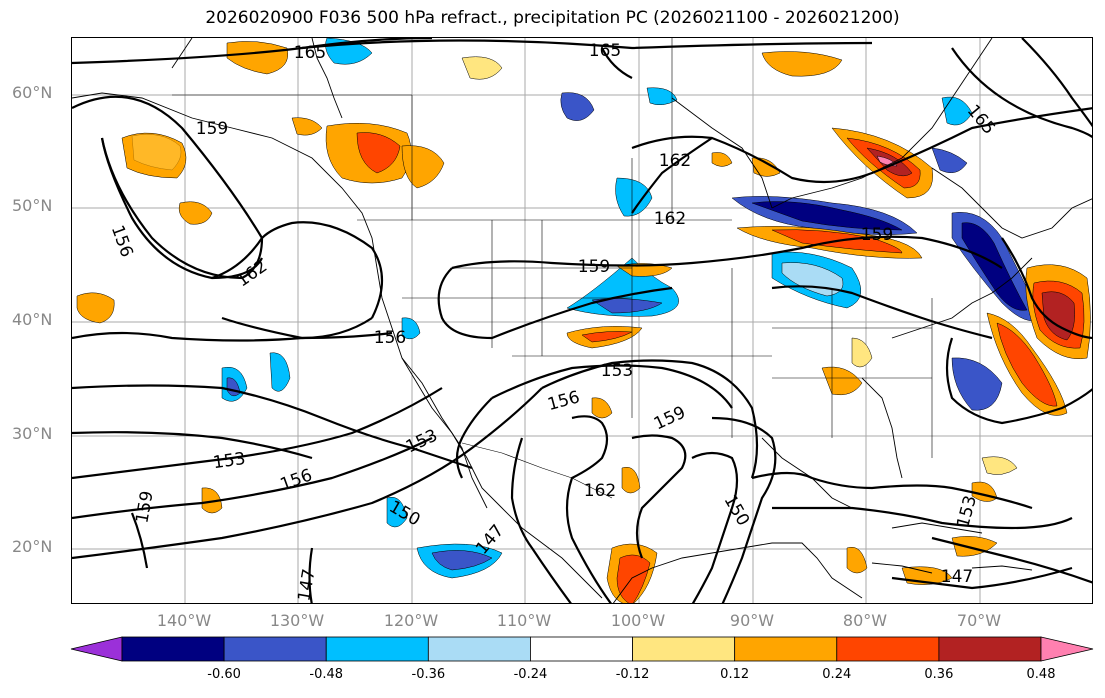  I want to click on colorbar-tick-label: -0.12, so click(632, 674).